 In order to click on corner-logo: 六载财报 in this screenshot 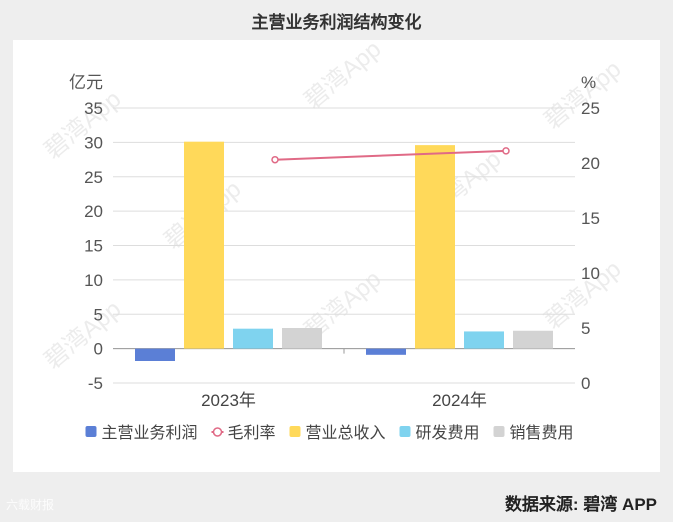, I will do `click(30, 505)`.